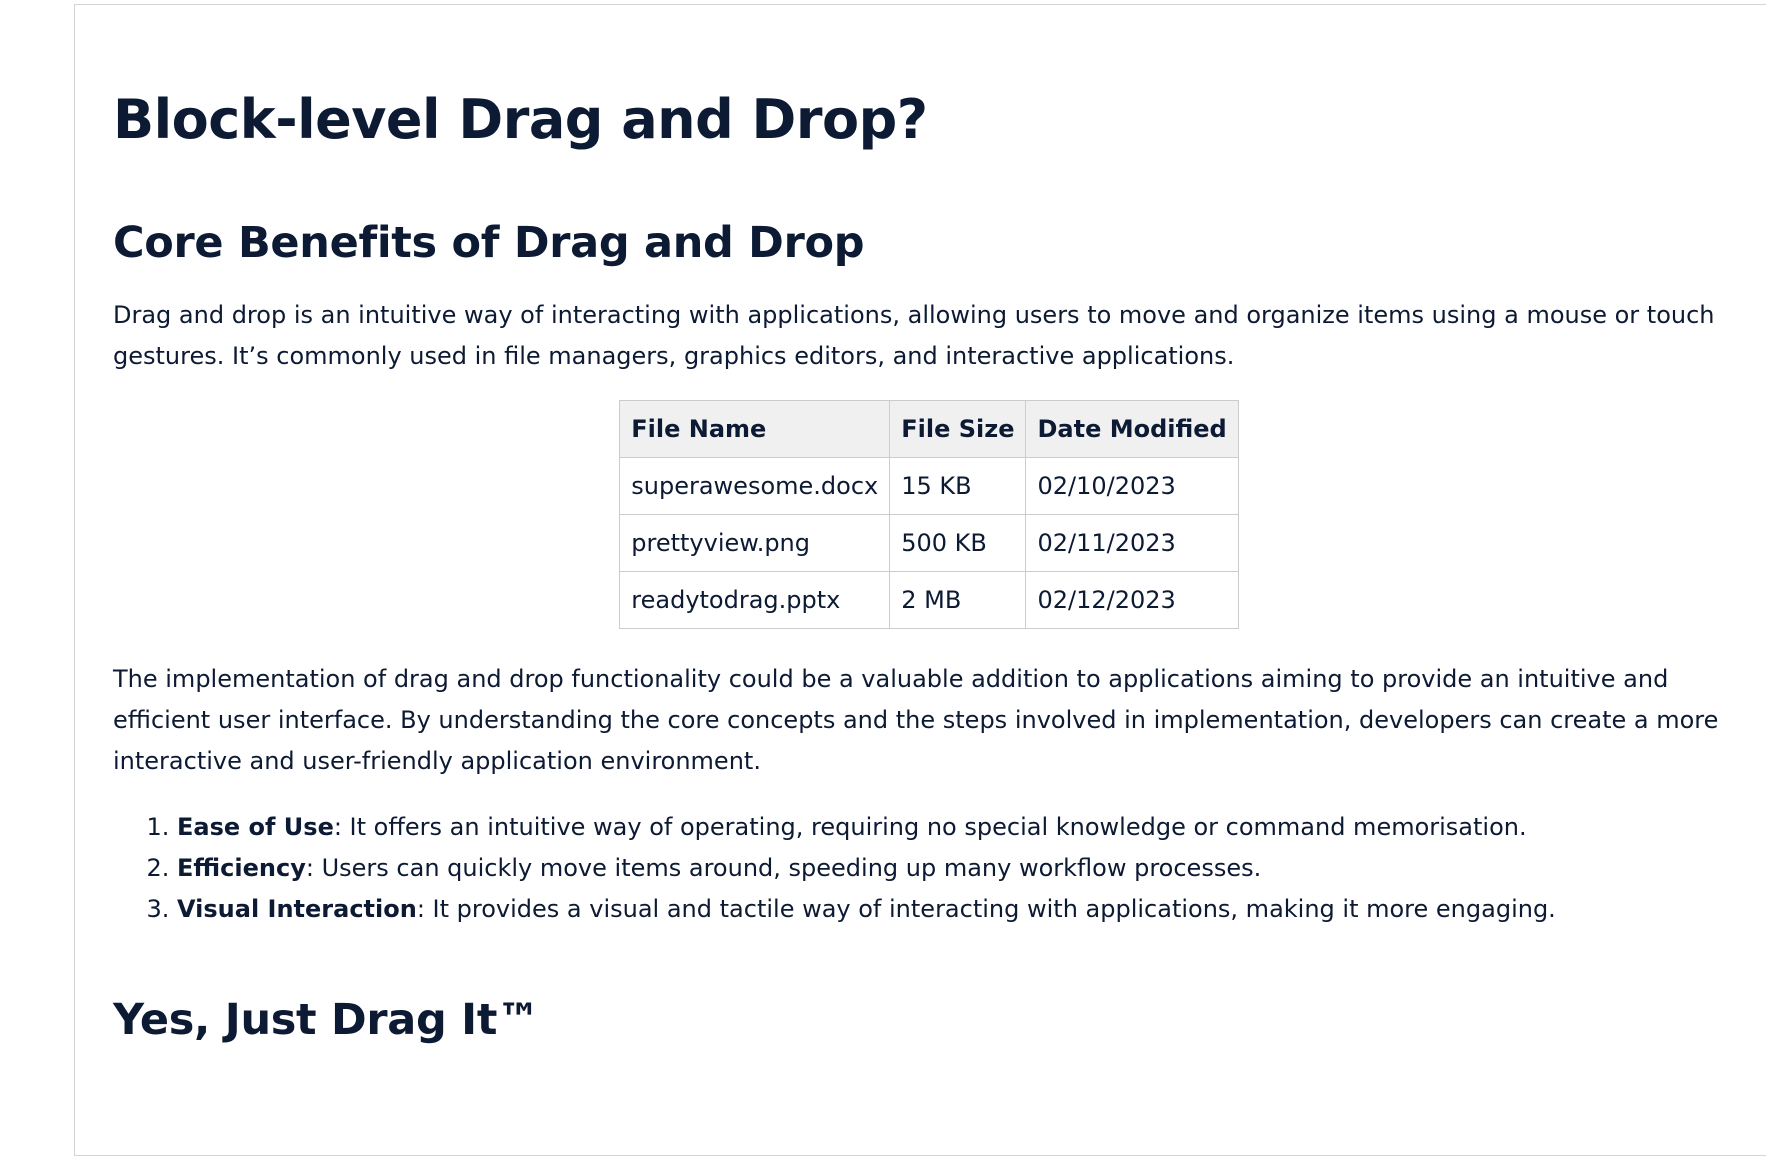 This screenshot has height=1162, width=1766. What do you see at coordinates (755, 486) in the screenshot?
I see `table-cell: superawesome.docx` at bounding box center [755, 486].